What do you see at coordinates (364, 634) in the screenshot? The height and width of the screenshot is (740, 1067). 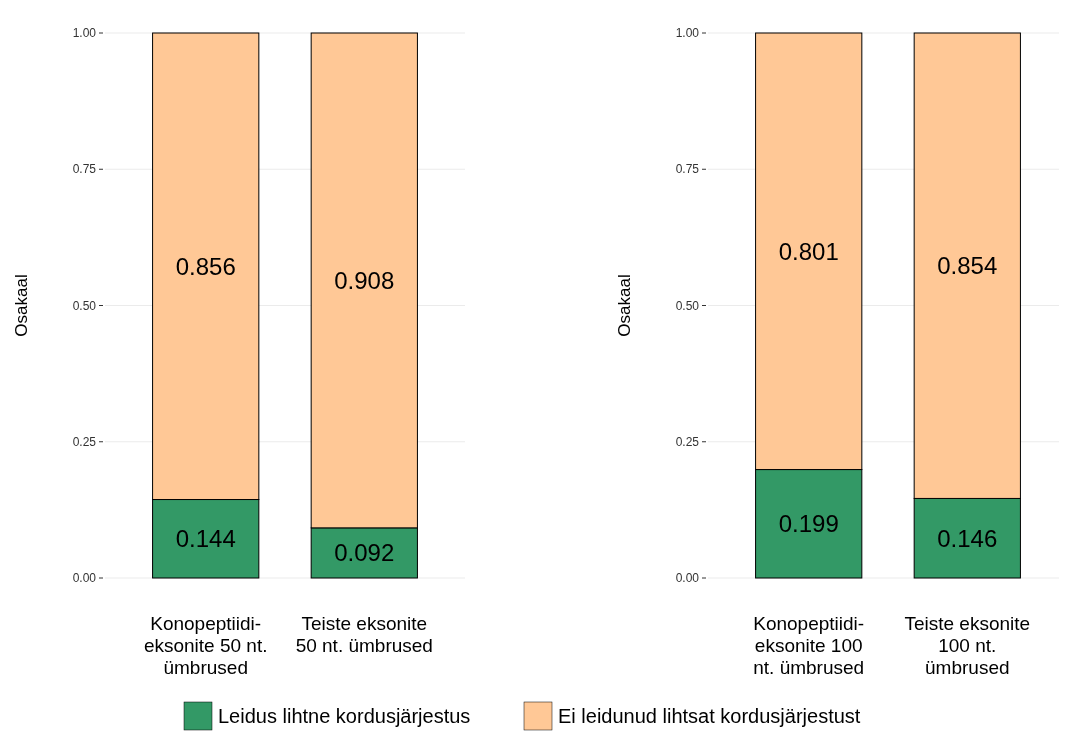 I see `x-tick-label: Teiste eksonite 50 nt. ümbrused` at bounding box center [364, 634].